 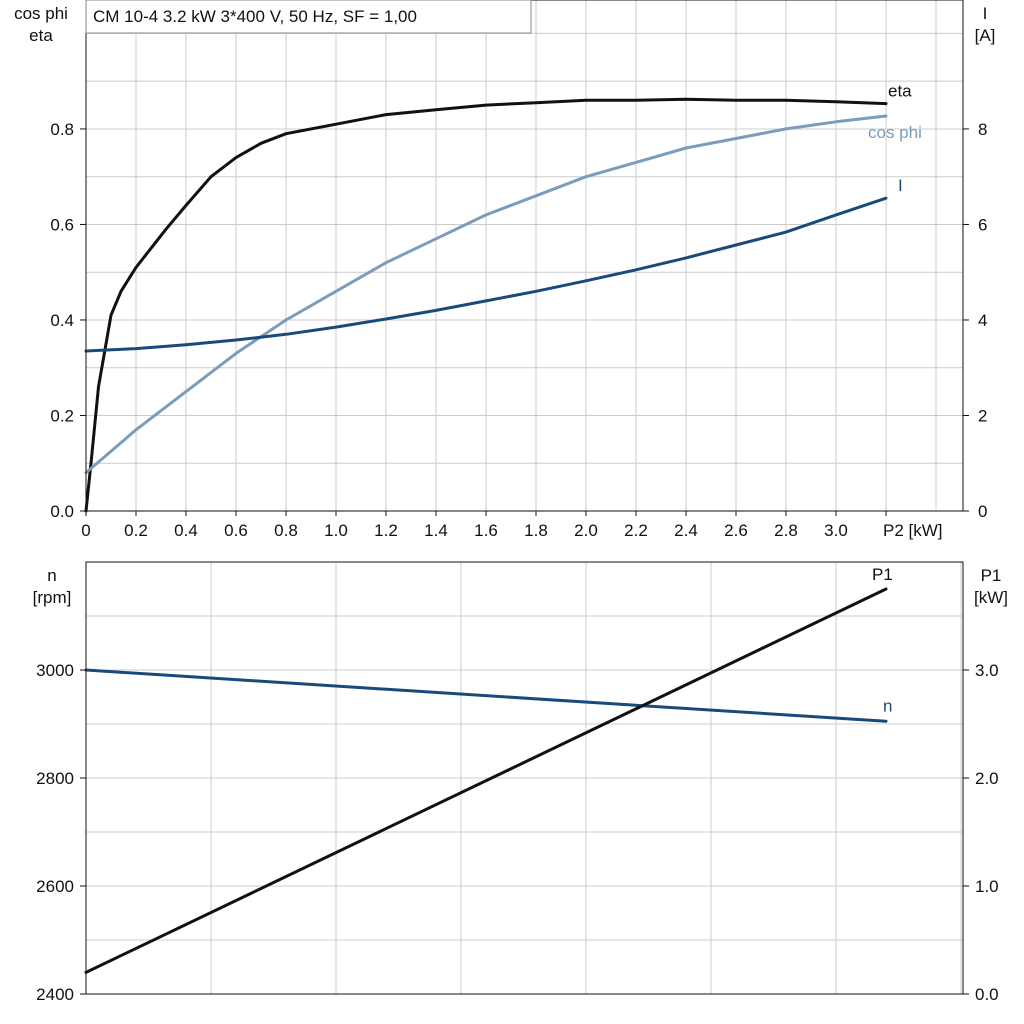 What do you see at coordinates (62, 511) in the screenshot?
I see `top-left-tick-label: 0.0` at bounding box center [62, 511].